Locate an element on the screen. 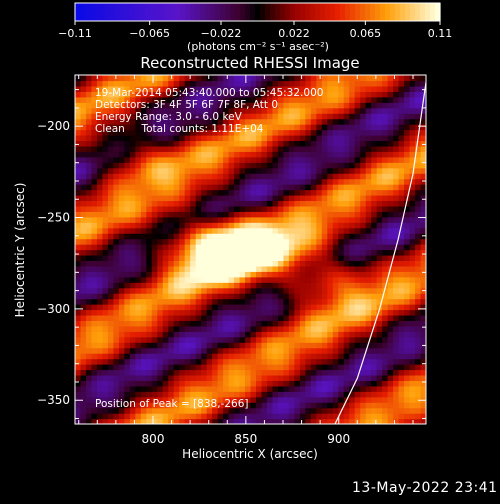 The height and width of the screenshot is (504, 500). y-tick-label: −300 is located at coordinates (53, 309).